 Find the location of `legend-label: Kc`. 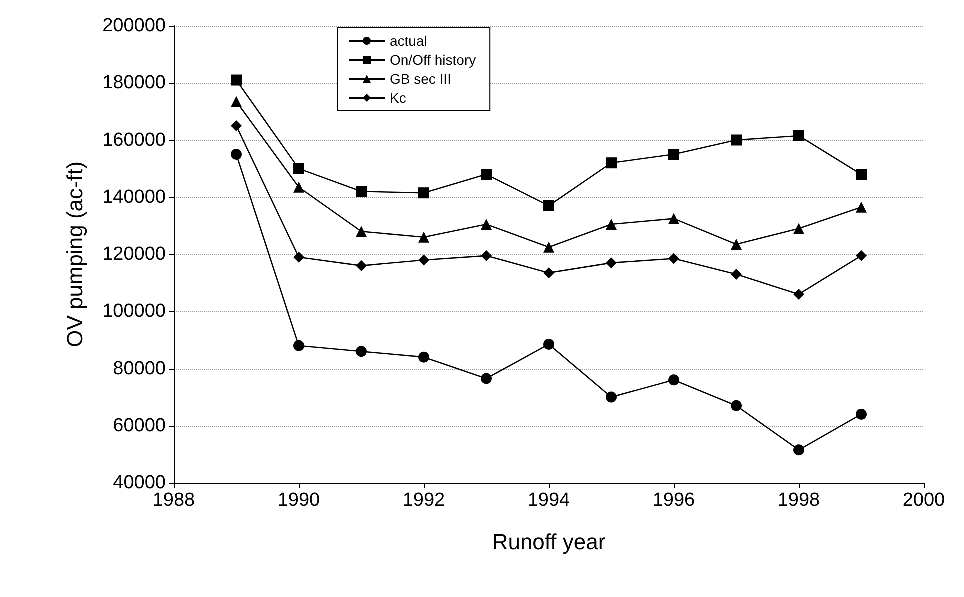

legend-label: Kc is located at coordinates (398, 98).